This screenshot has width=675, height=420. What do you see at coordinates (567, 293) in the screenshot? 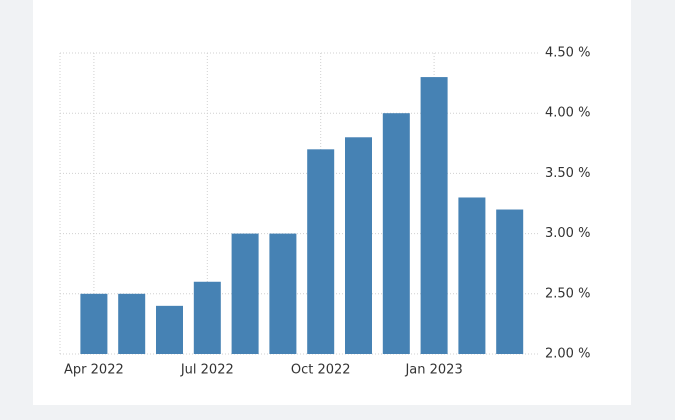
I see `y-tick-label: 2.50 %` at bounding box center [567, 293].